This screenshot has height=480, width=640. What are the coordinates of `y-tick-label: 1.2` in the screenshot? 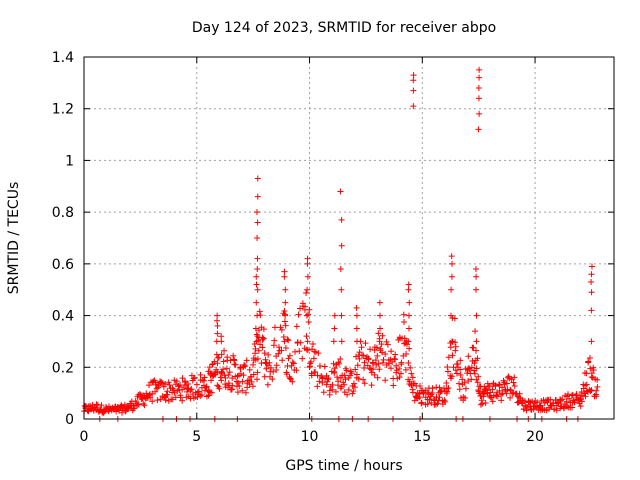 It's located at (63, 110).